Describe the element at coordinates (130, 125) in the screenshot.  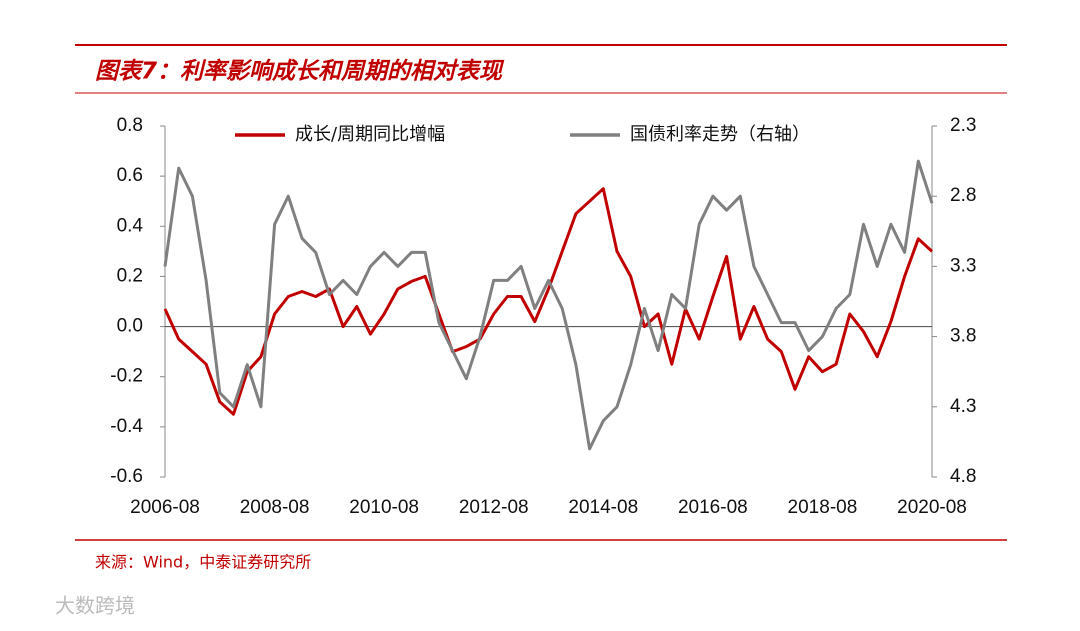
I see `y-tick-label: 0.8` at that location.